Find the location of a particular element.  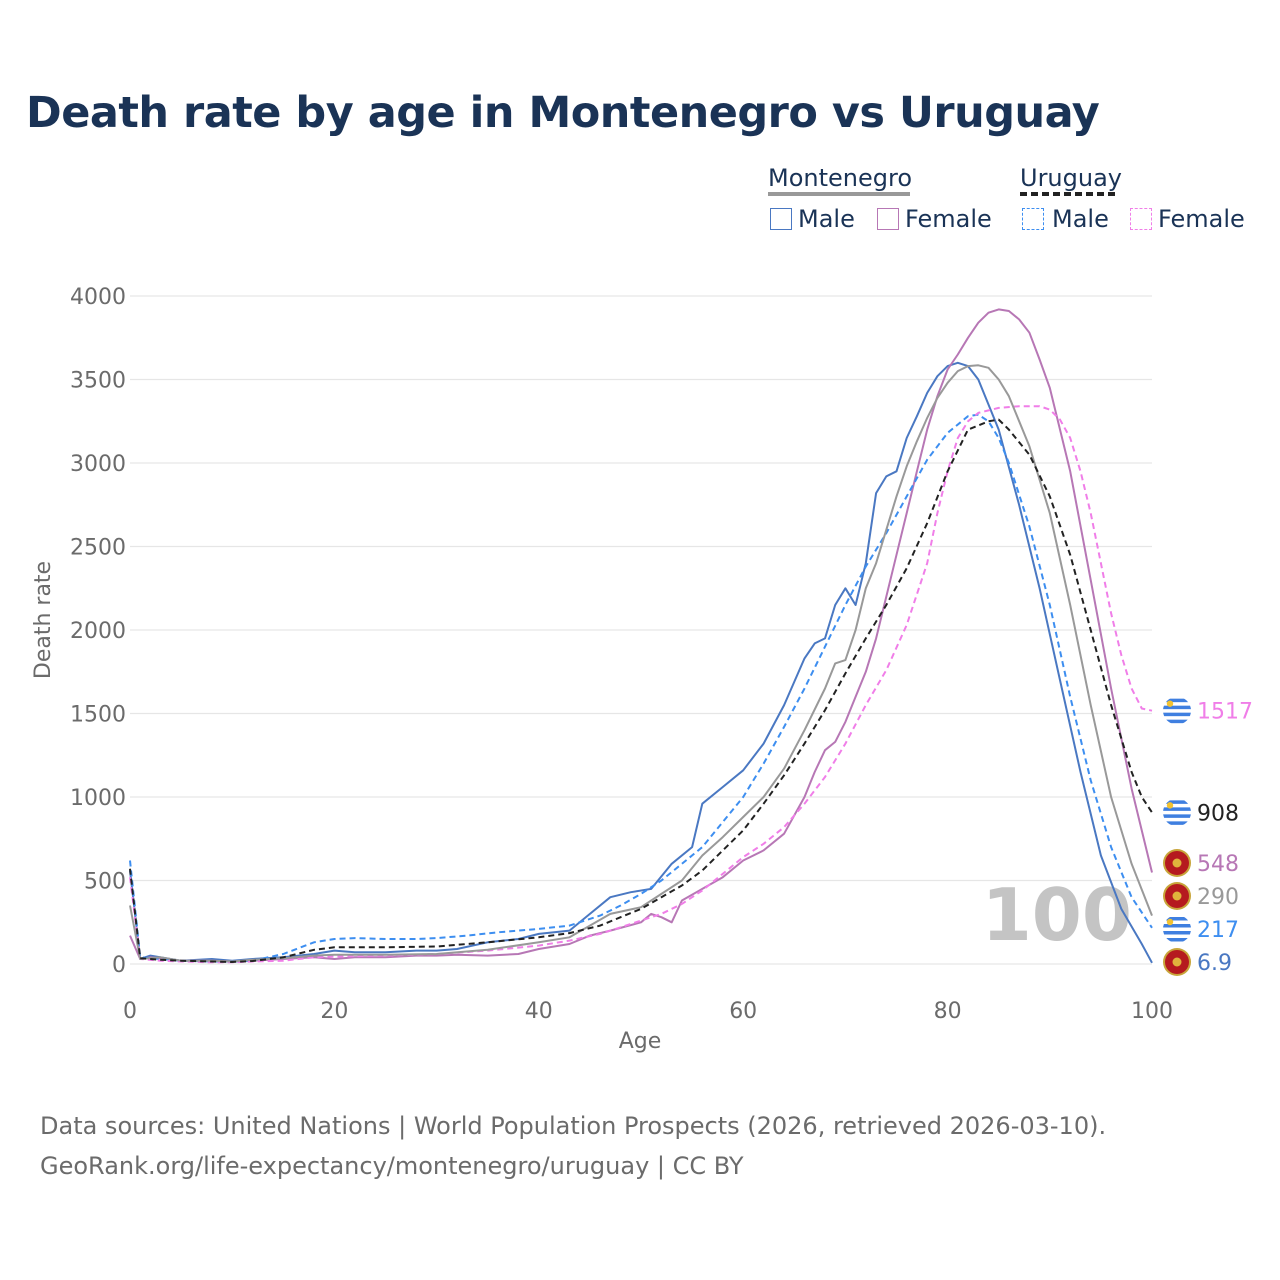

y-tick-label-1000: 1000 is located at coordinates (98, 798).